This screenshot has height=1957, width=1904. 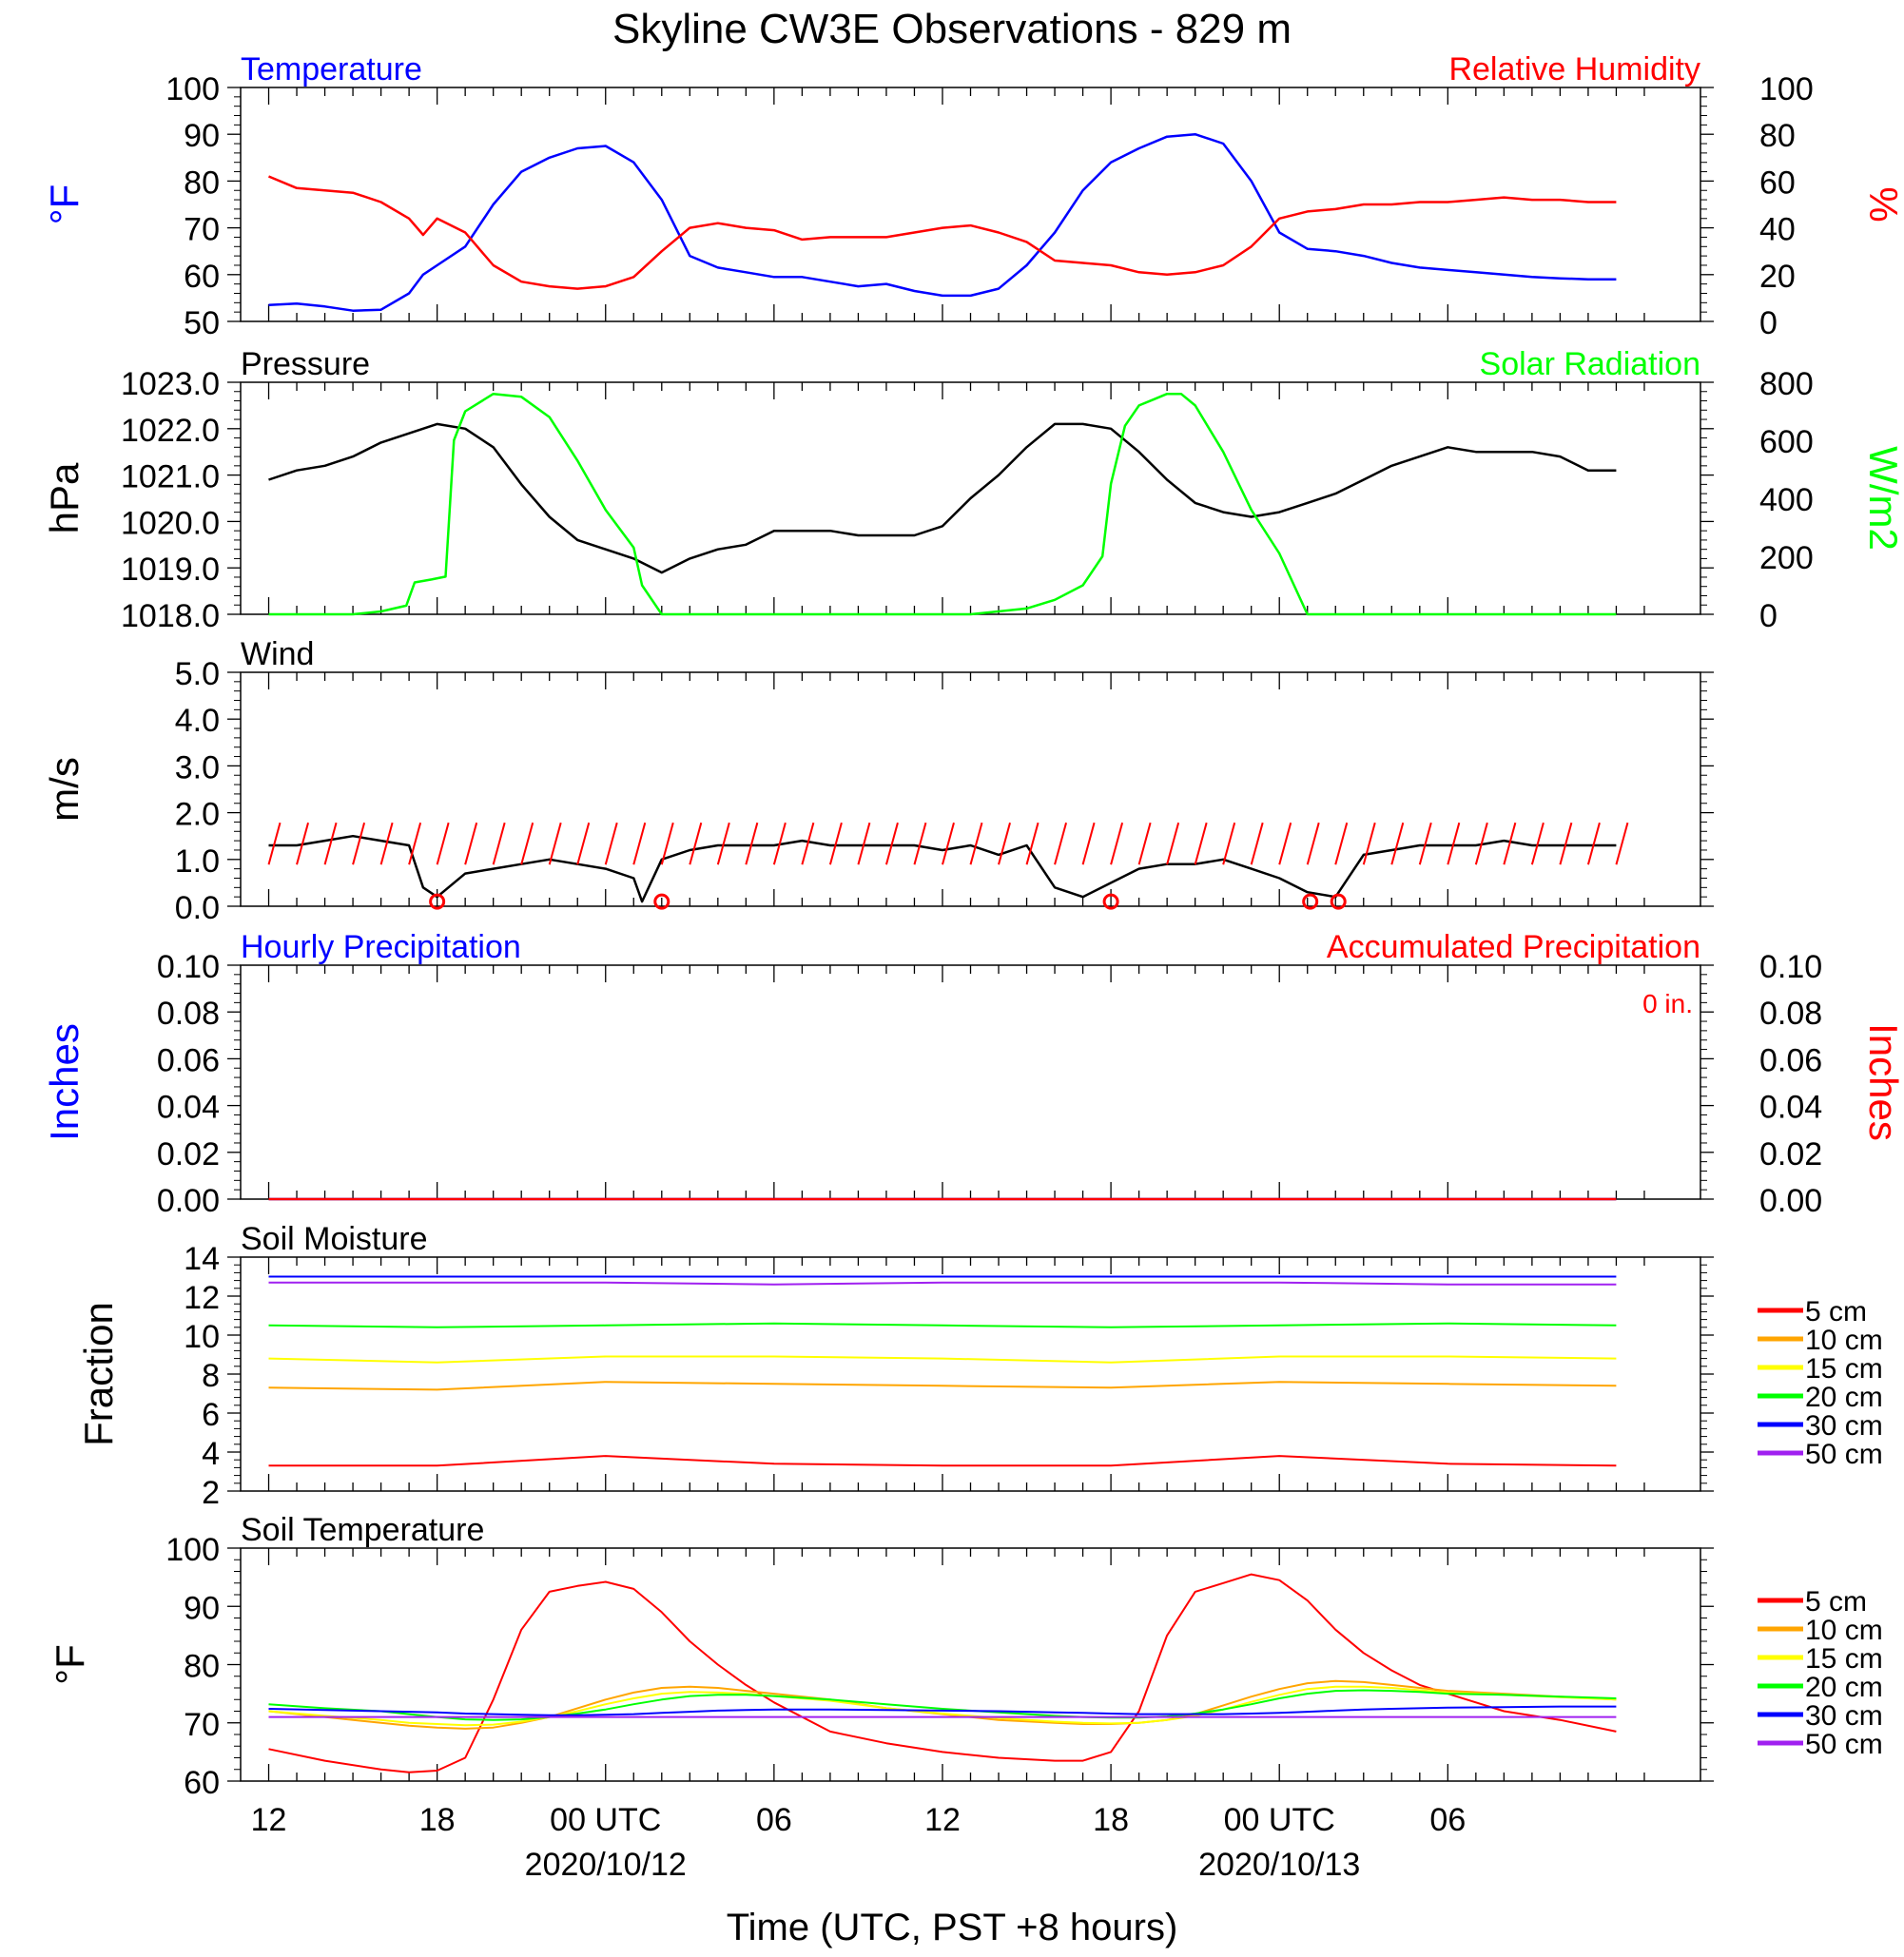 What do you see at coordinates (1786, 558) in the screenshot?
I see `y-tick-label-right: 200` at bounding box center [1786, 558].